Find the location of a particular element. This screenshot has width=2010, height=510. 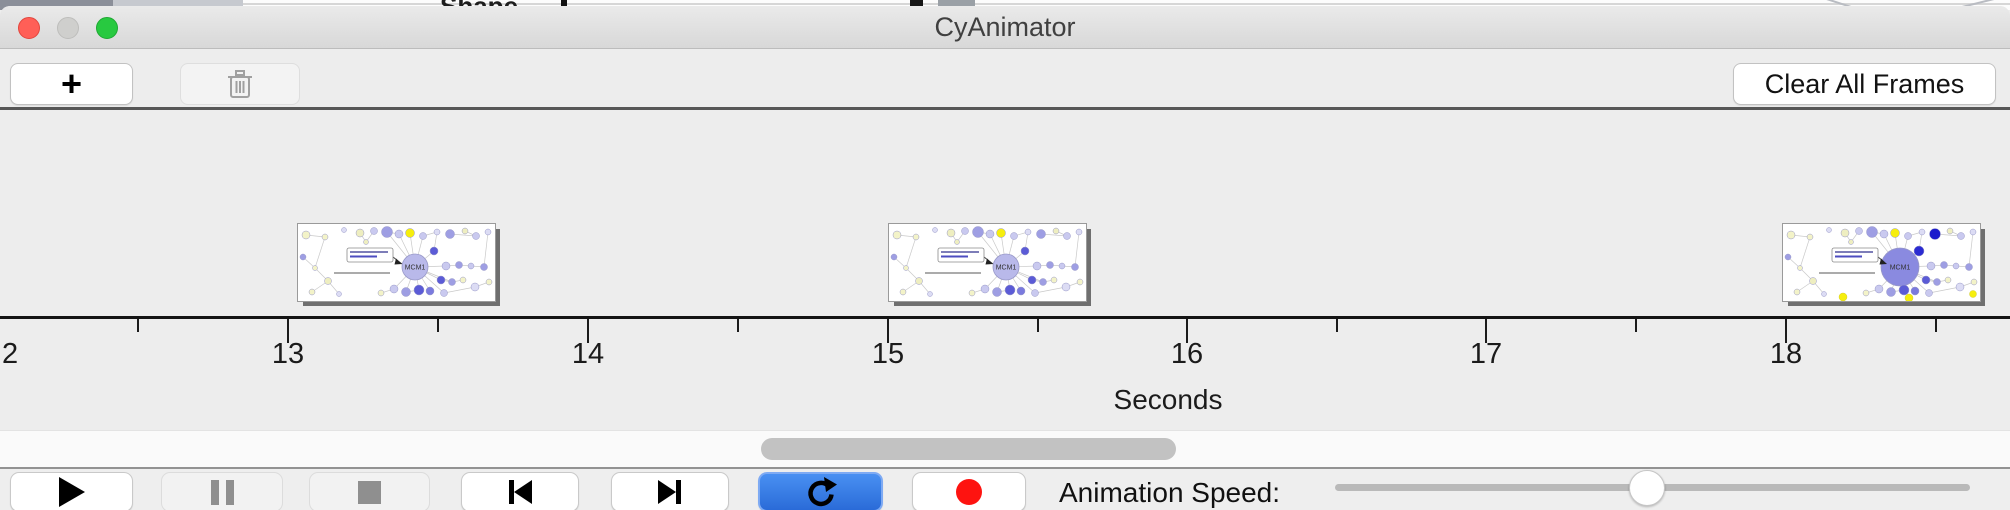

background-window-edge is located at coordinates (1126, 4).